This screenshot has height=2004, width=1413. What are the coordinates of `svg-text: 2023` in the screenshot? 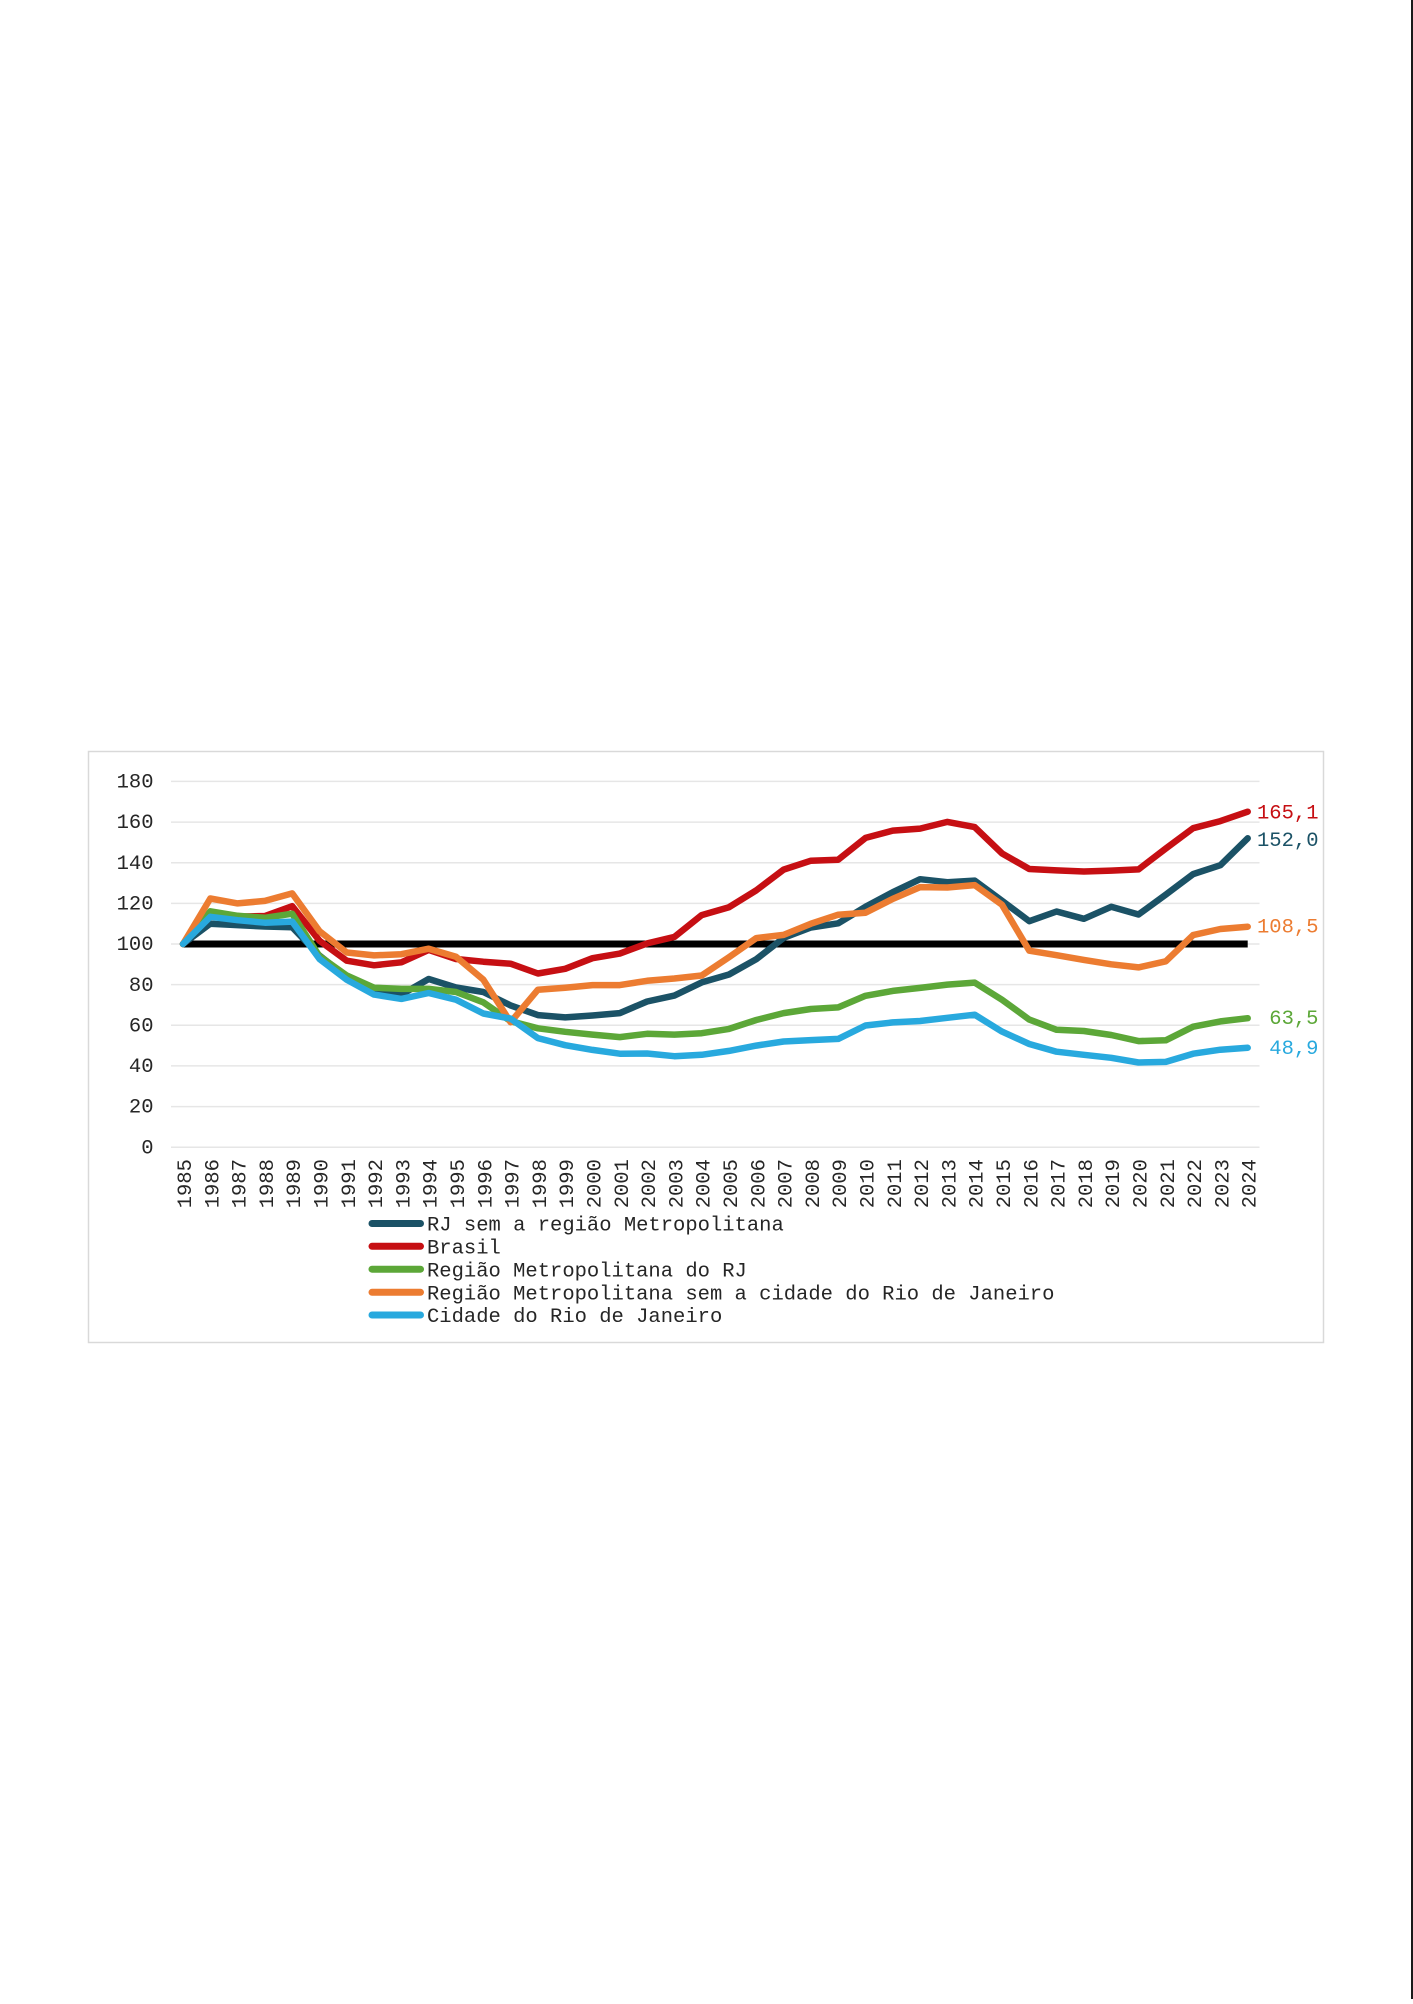 It's located at (1223, 1183).